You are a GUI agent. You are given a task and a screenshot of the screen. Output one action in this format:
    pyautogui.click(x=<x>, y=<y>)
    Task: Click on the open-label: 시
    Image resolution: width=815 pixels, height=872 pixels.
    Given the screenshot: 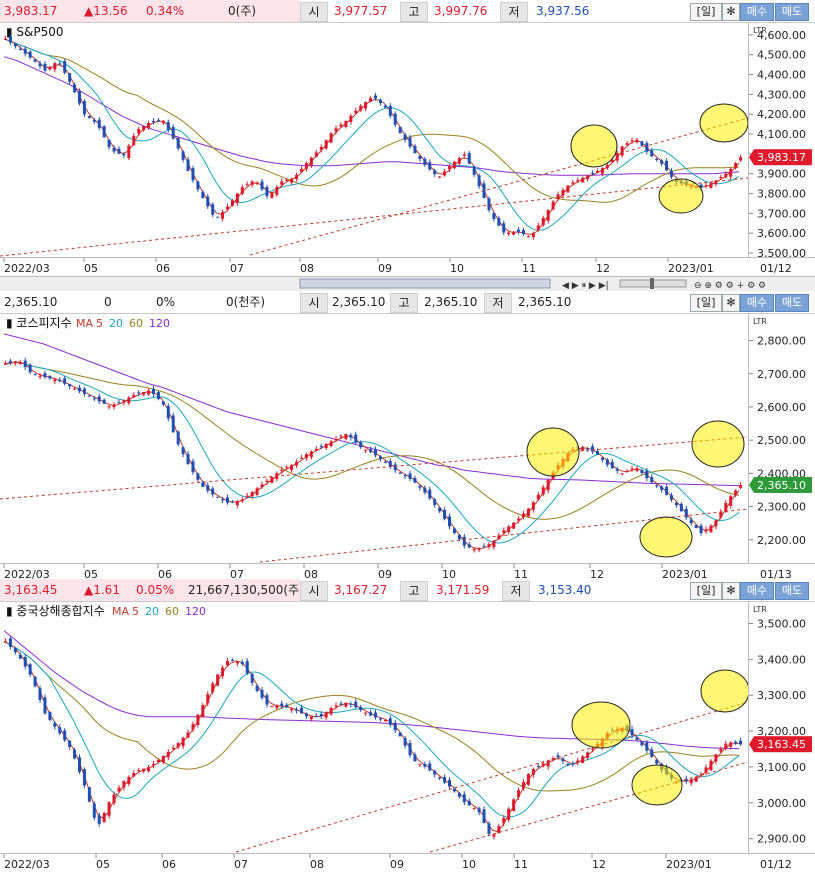 What is the action you would take?
    pyautogui.click(x=314, y=591)
    